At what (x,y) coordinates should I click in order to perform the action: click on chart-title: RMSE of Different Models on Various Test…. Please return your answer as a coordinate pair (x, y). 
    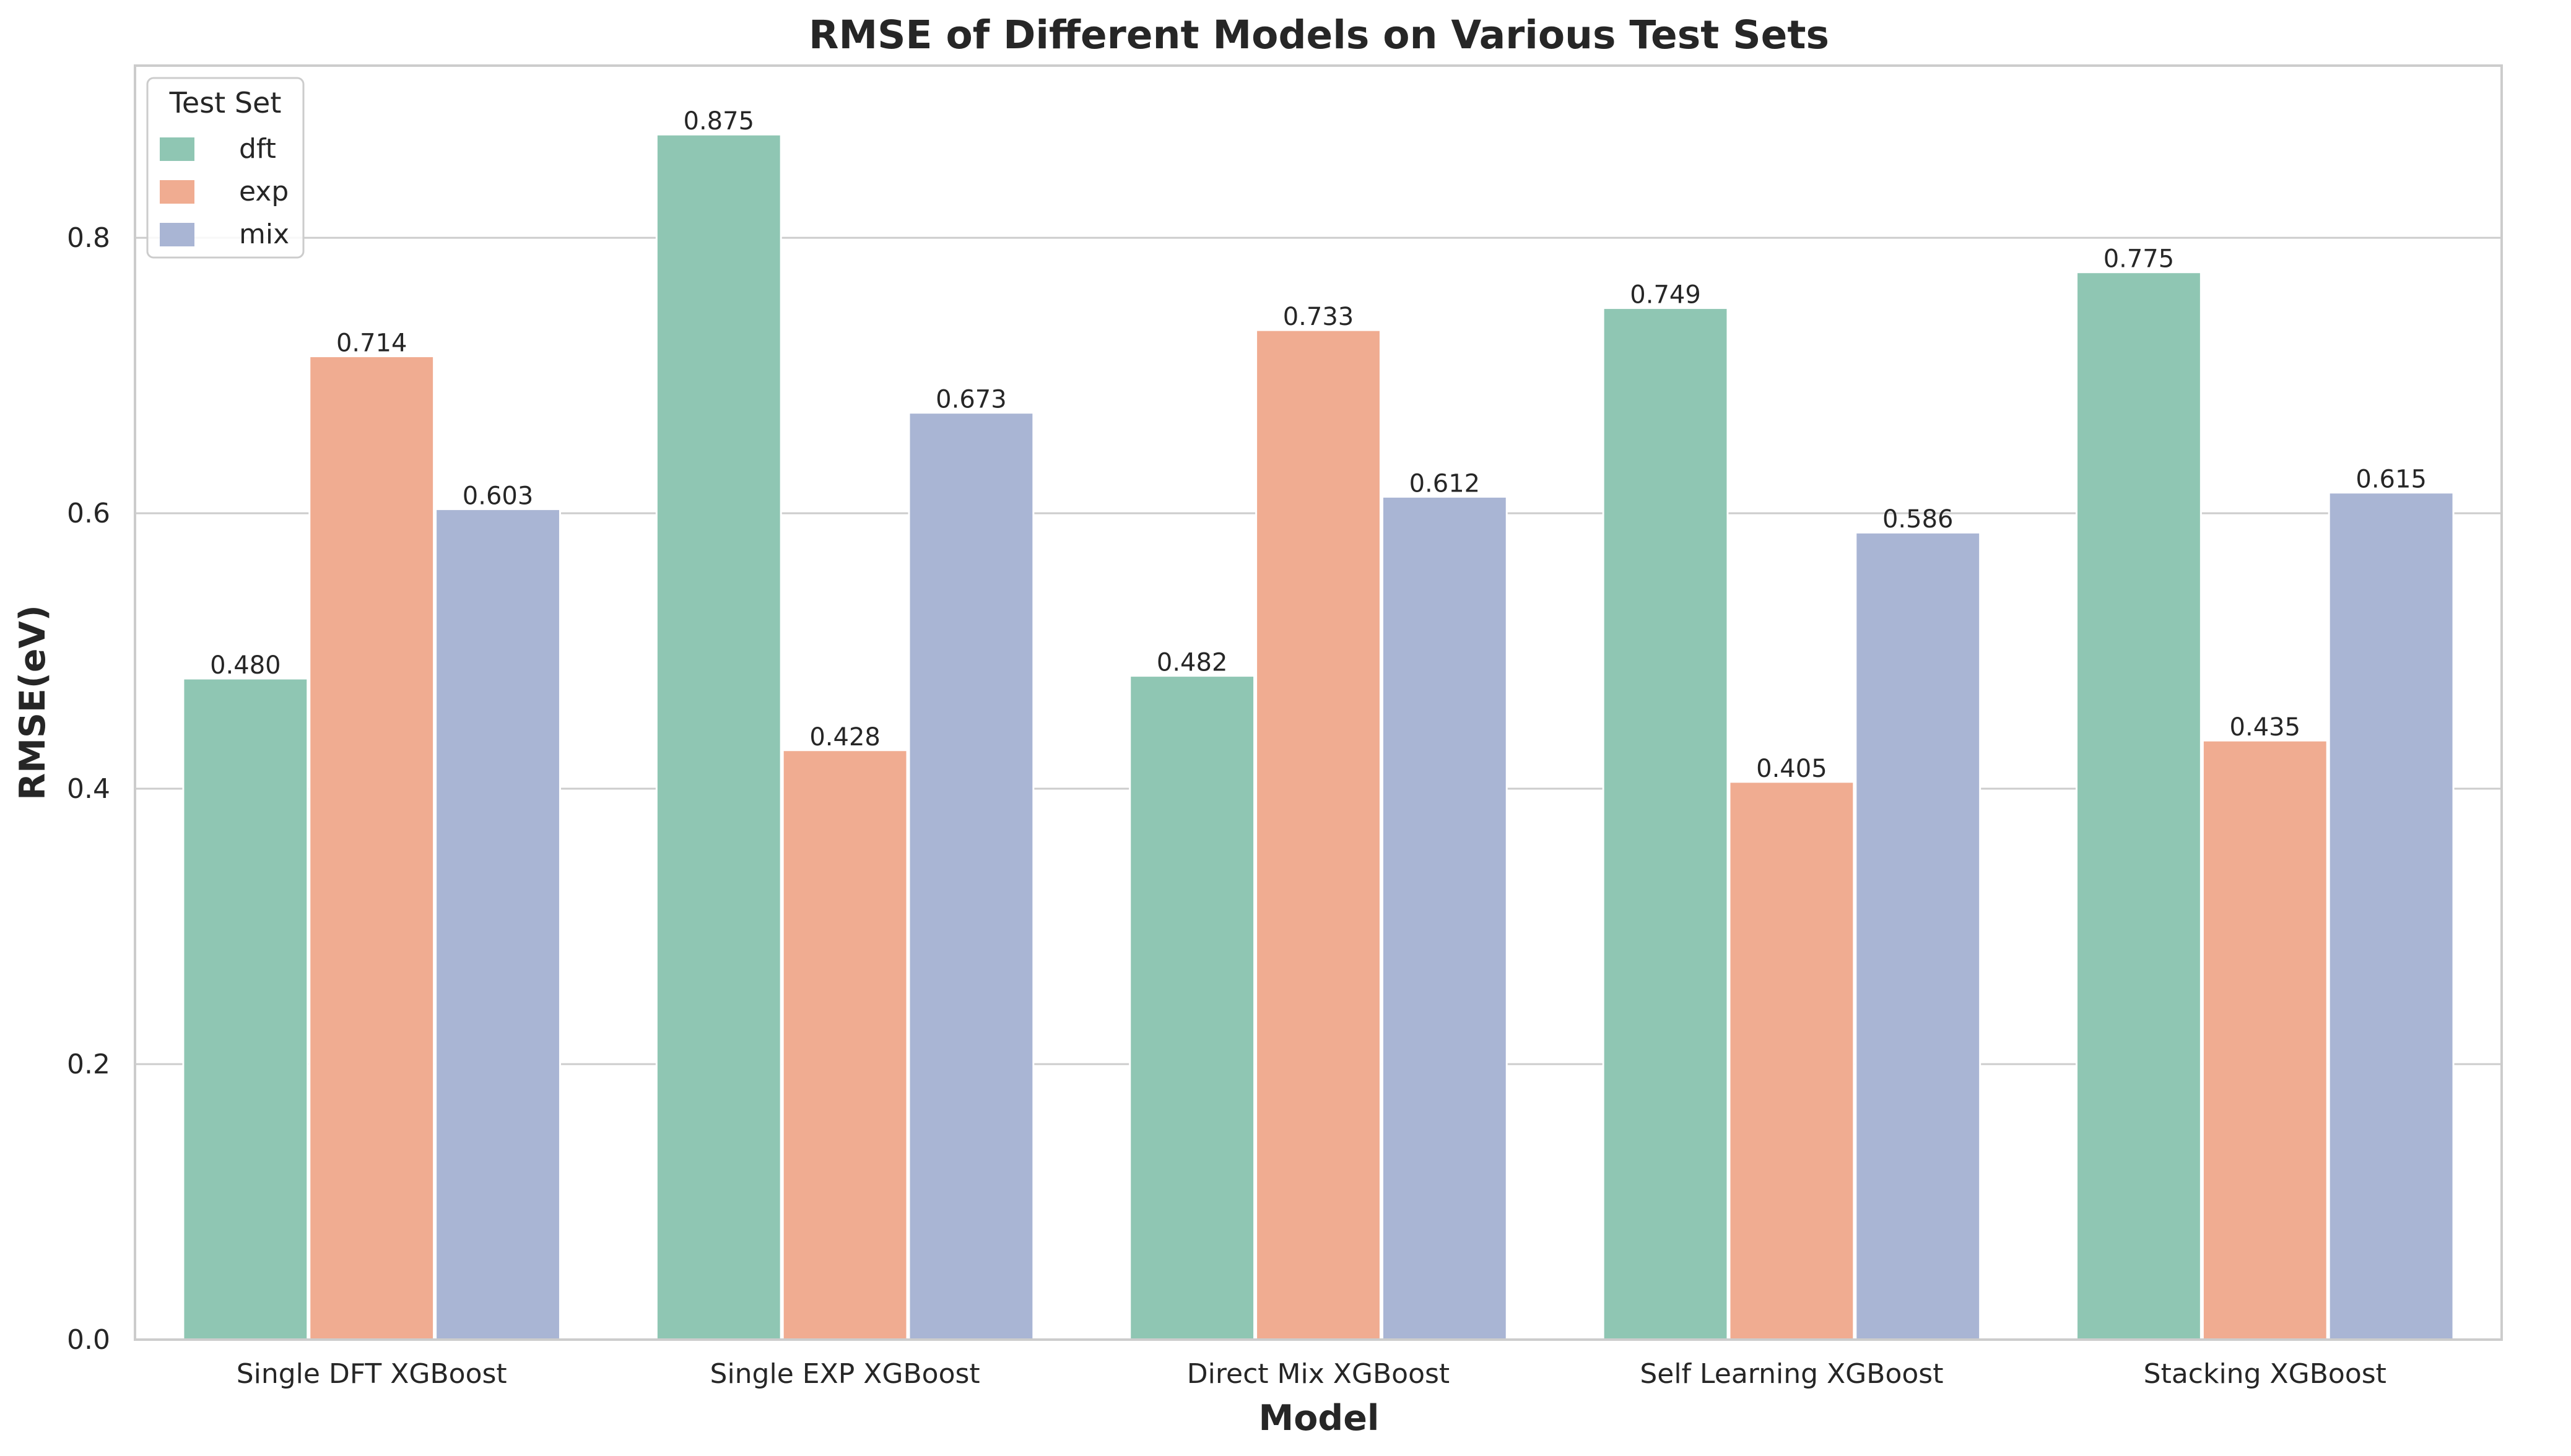
    Looking at the image, I should click on (1319, 35).